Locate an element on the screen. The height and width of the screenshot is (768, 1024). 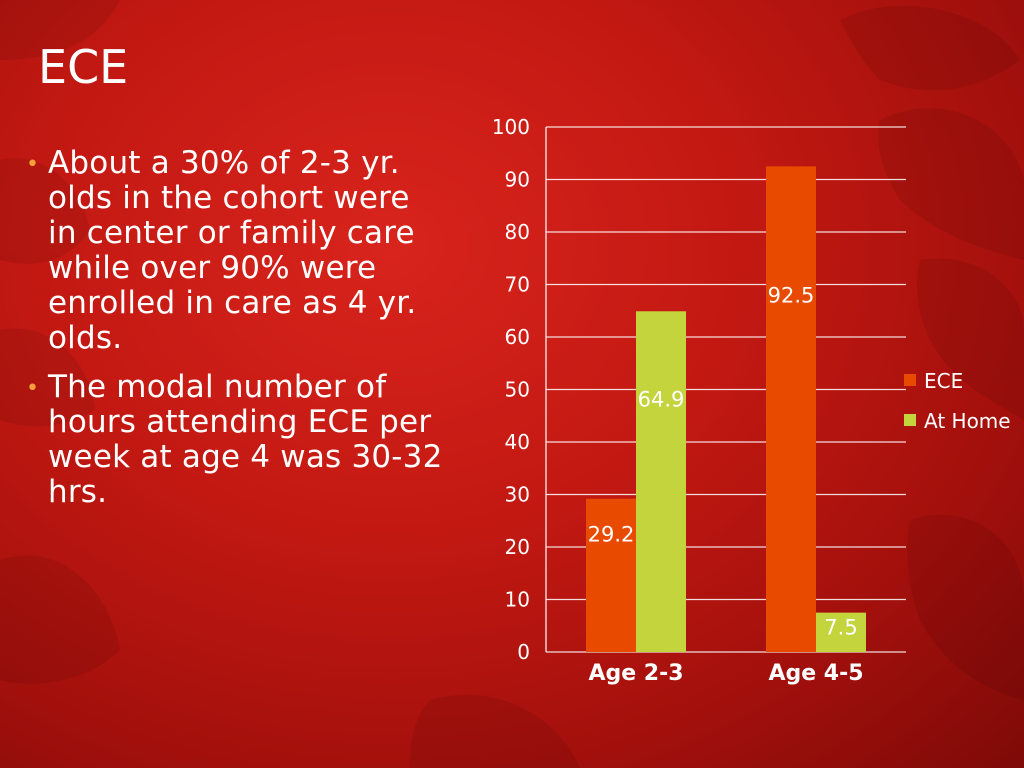
y-tick-label: 100 is located at coordinates (511, 127).